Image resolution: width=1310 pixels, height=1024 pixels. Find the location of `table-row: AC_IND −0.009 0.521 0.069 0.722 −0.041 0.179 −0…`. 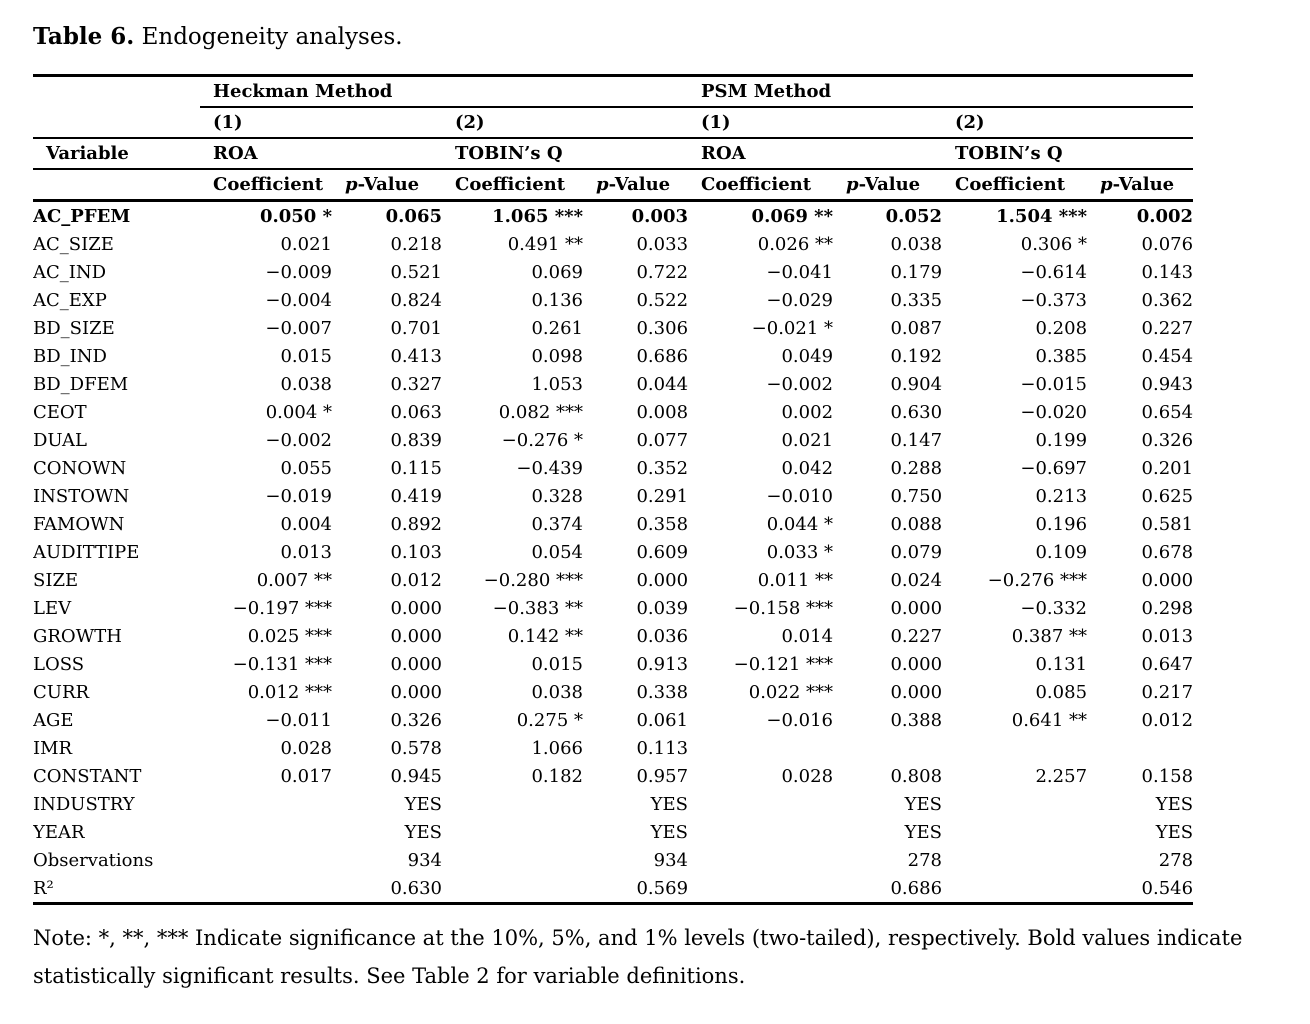

table-row: AC_IND −0.009 0.521 0.069 0.722 −0.041 0.179 −0… is located at coordinates (613, 272).